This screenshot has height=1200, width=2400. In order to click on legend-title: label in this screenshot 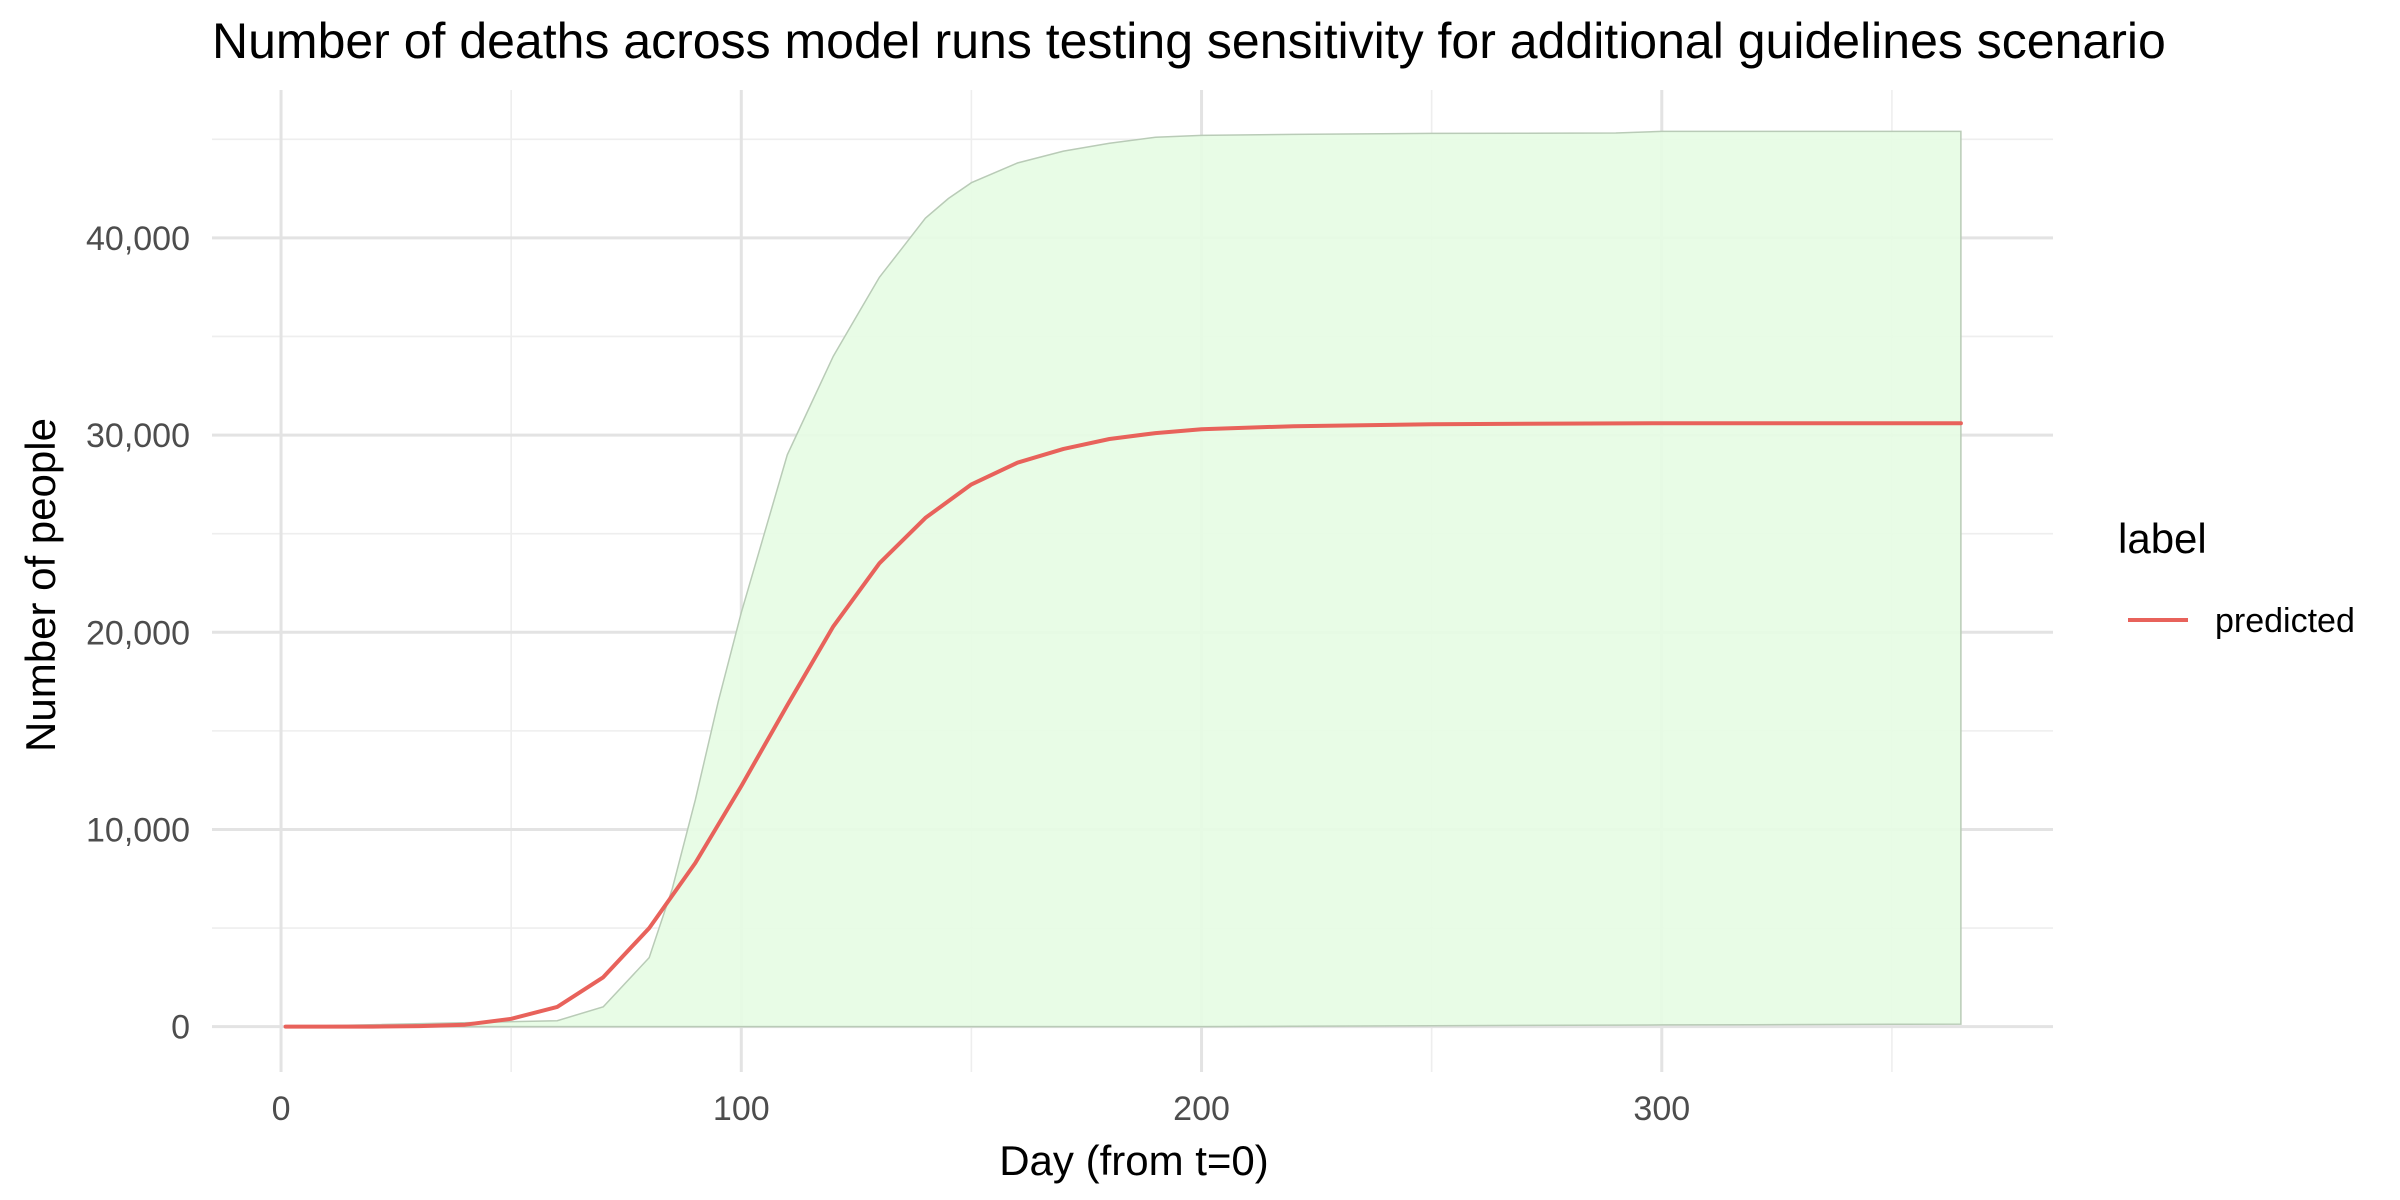, I will do `click(2162, 538)`.